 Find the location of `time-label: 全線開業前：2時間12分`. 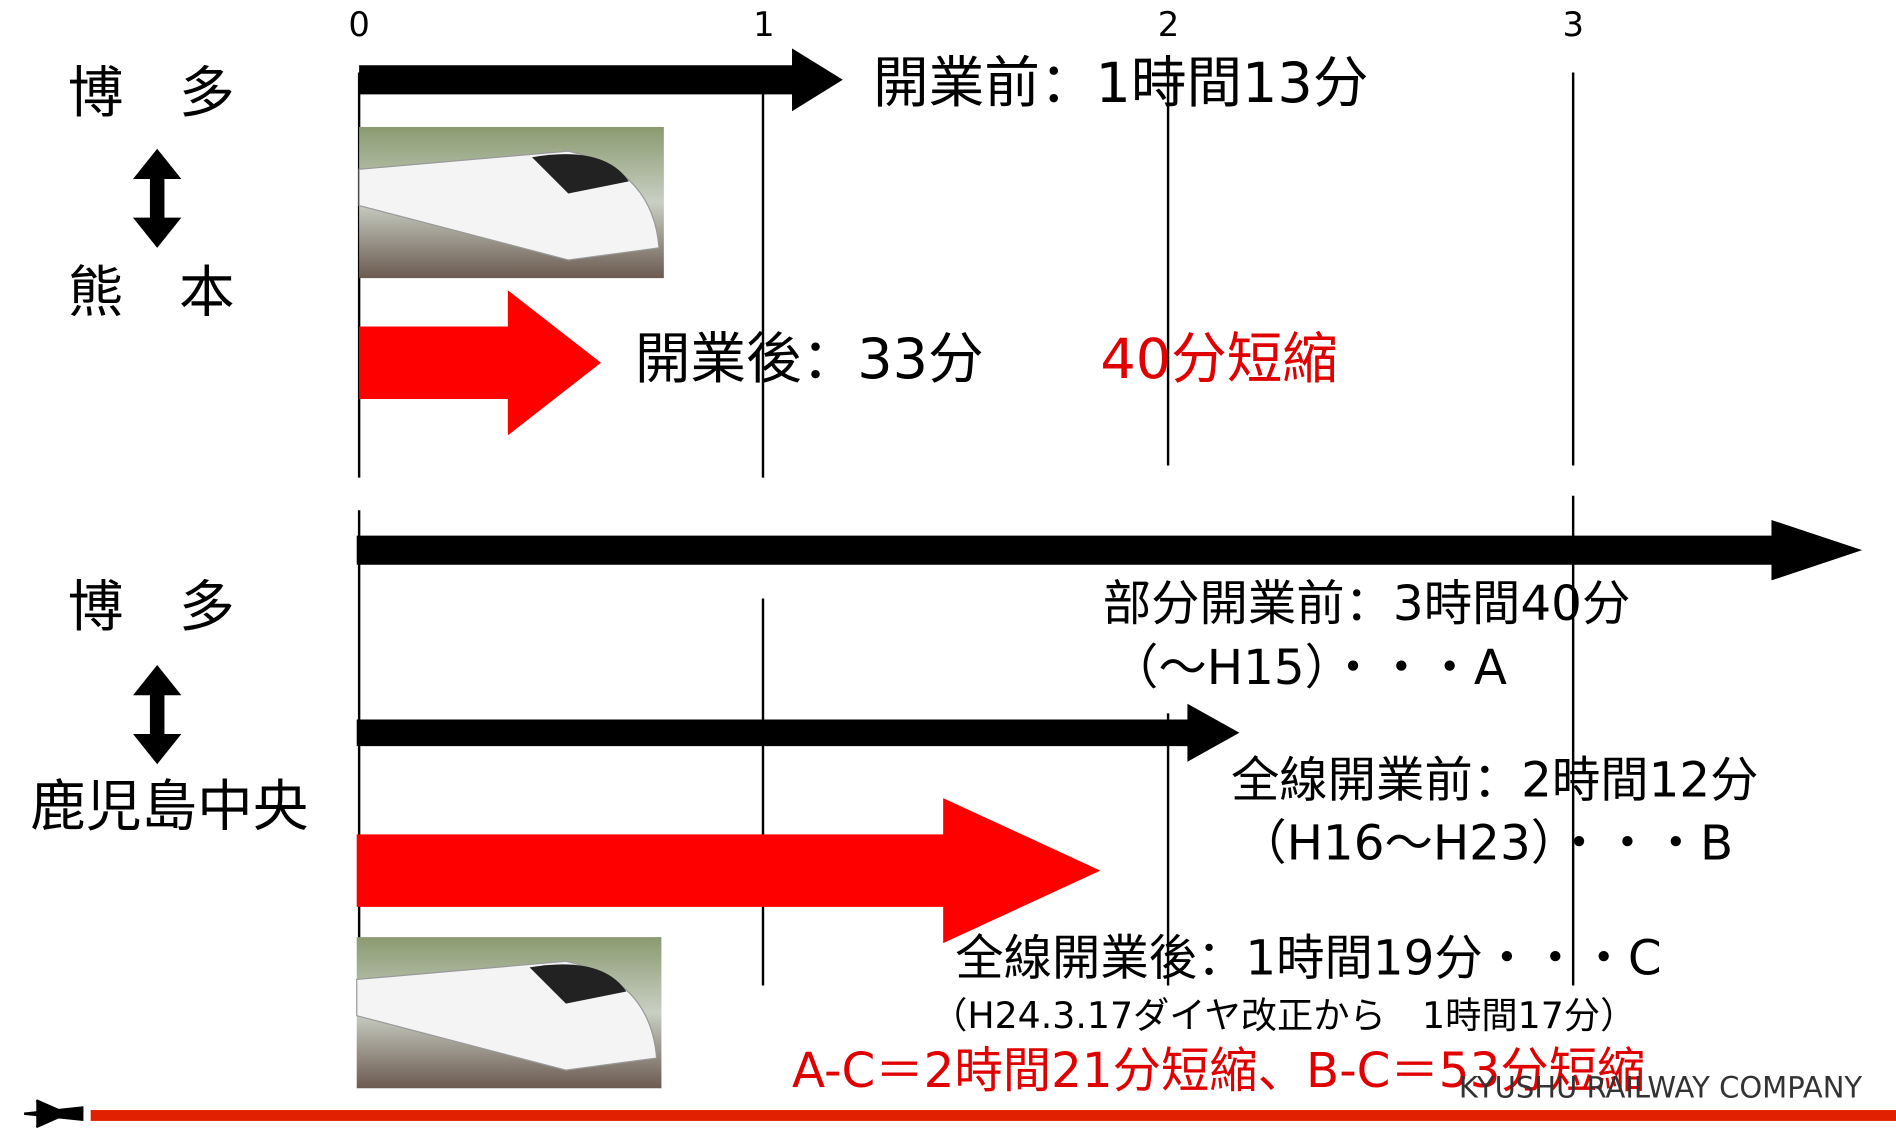

time-label: 全線開業前：2時間12分 is located at coordinates (1495, 781).